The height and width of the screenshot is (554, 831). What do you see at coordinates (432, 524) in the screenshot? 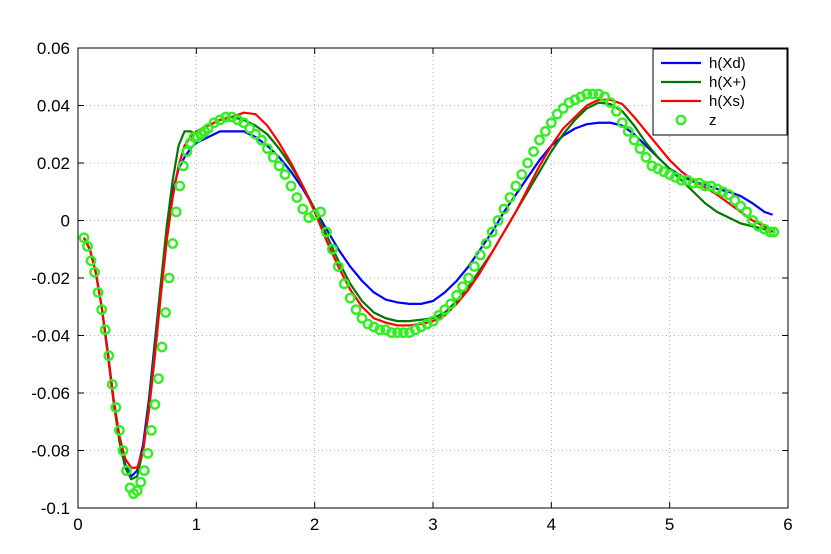
I see `x-tick-label: 3` at bounding box center [432, 524].